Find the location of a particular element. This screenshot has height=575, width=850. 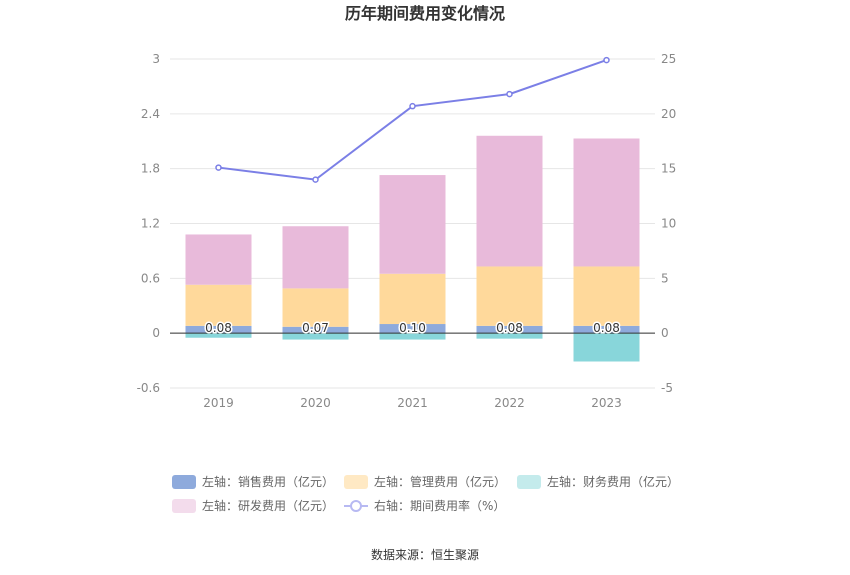

rate-line is located at coordinates (412, 120).